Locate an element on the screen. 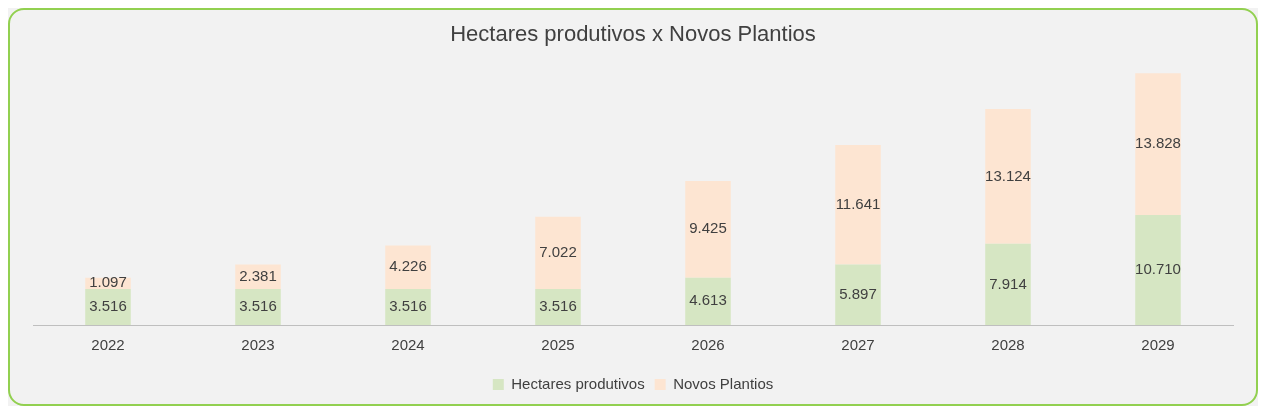 Image resolution: width=1266 pixels, height=416 pixels. x-tick-label: 2028 is located at coordinates (1008, 345).